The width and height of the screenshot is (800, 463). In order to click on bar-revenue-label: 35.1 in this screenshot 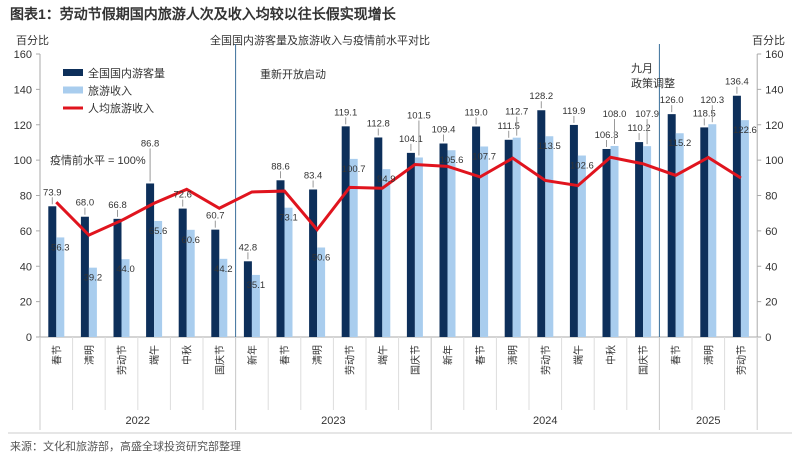, I will do `click(256, 285)`.